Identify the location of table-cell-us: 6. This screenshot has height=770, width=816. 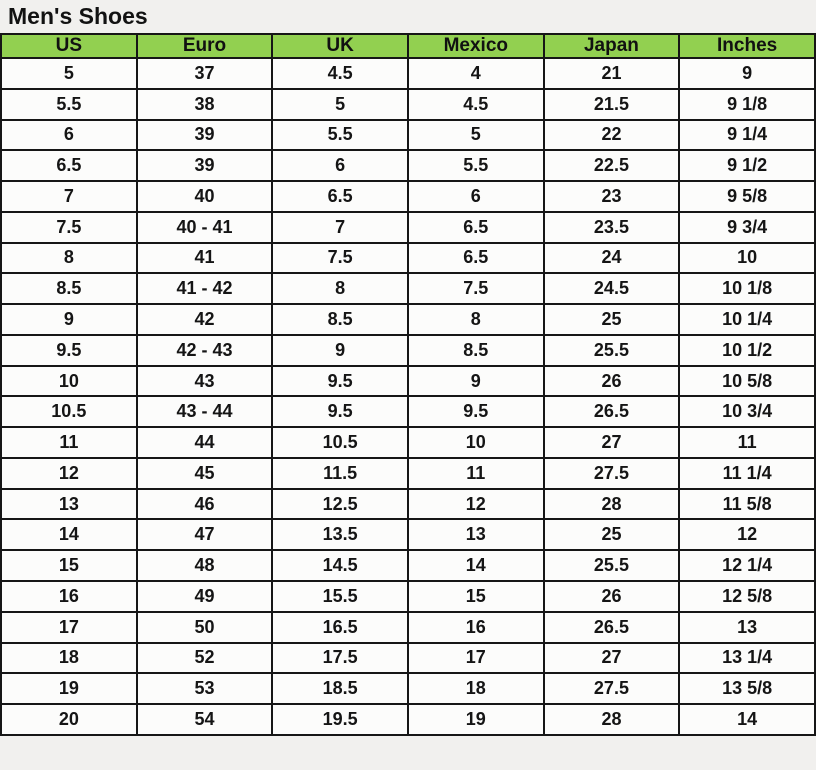
(69, 135).